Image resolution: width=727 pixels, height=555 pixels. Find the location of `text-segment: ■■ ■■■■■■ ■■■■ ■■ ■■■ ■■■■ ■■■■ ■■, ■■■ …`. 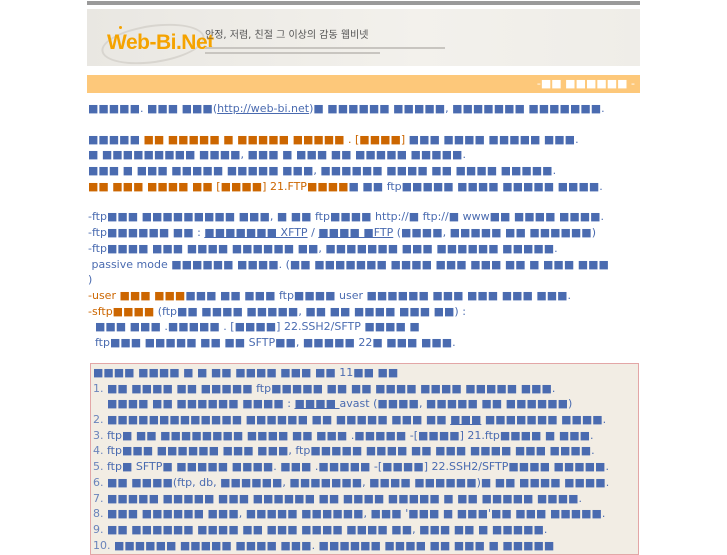

text-segment: ■■ ■■■■■■ ■■■■ ■■ ■■■ ■■■■ ■■■■ ■■, ■■■ … is located at coordinates (327, 529).